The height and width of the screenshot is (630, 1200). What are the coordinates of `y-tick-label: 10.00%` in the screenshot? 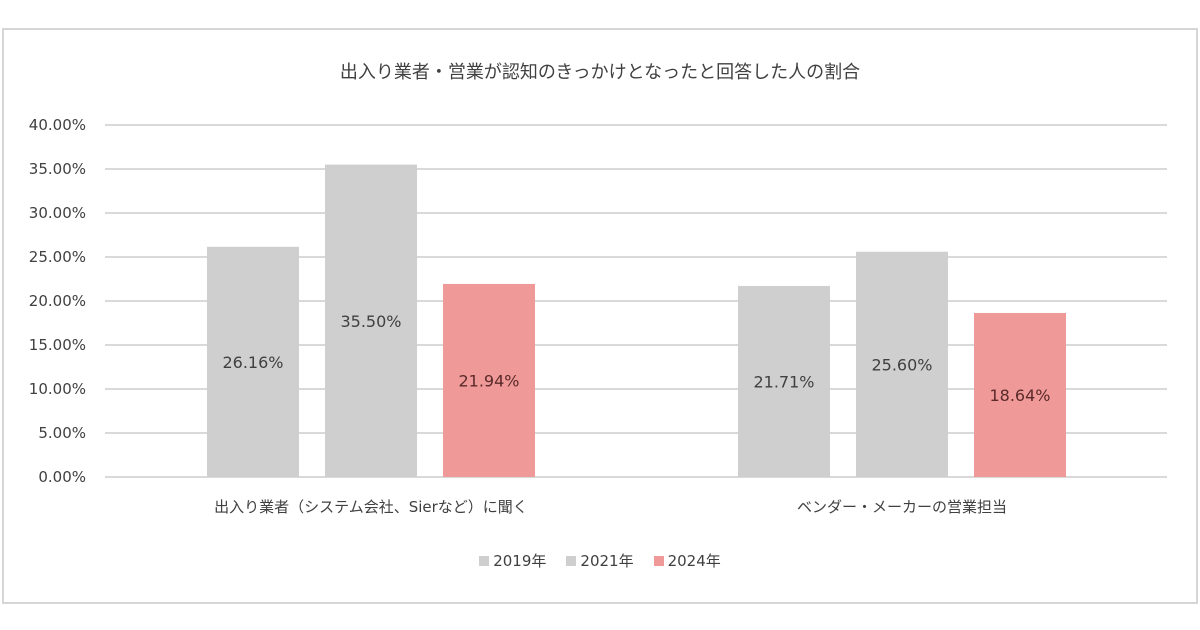 It's located at (57, 389).